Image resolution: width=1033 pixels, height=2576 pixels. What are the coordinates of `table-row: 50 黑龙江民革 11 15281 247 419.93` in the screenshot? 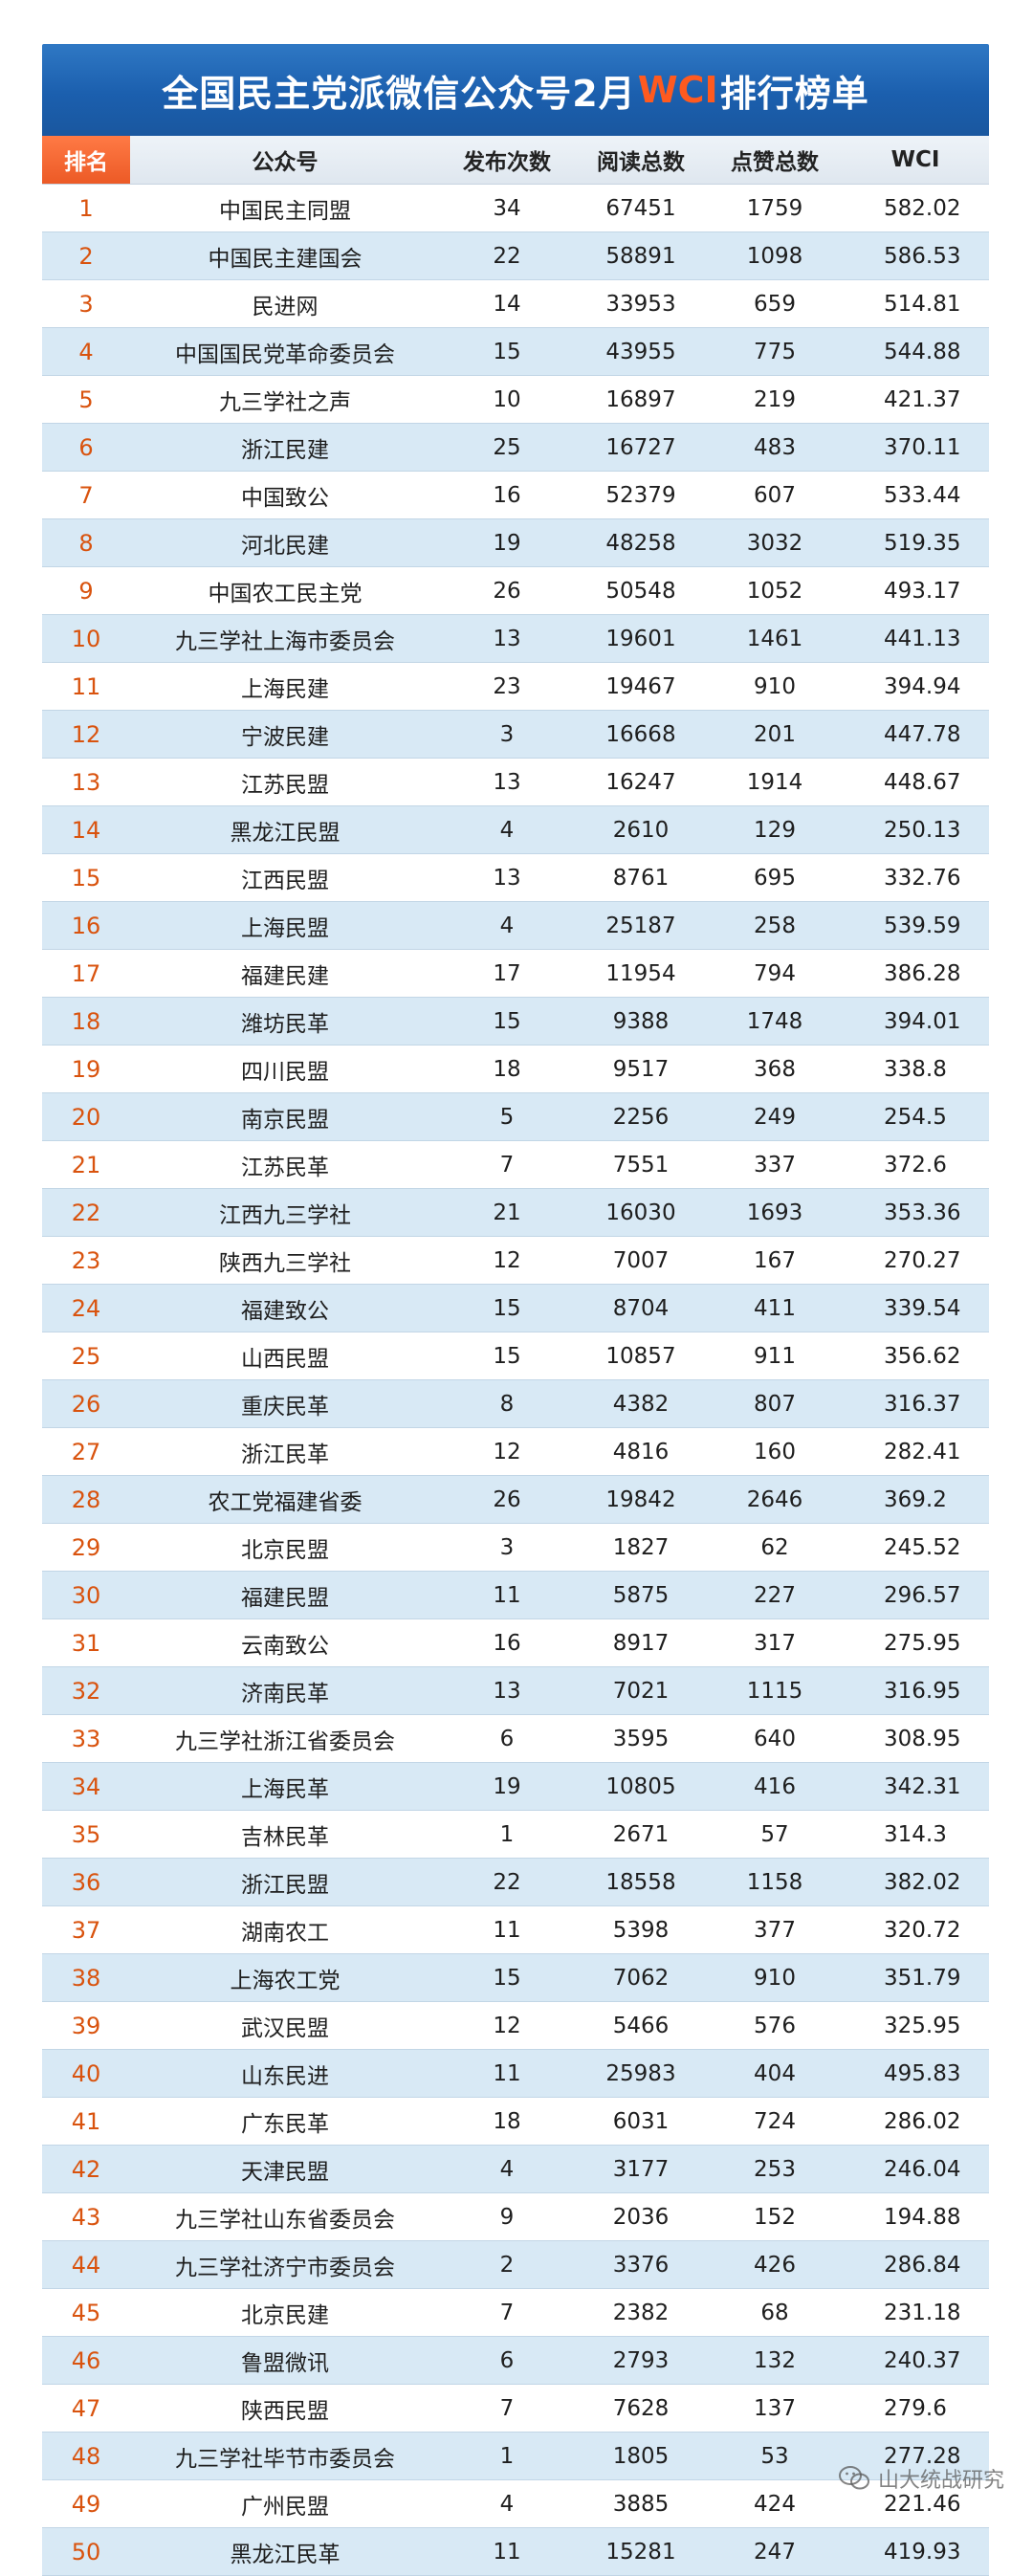 It's located at (515, 2552).